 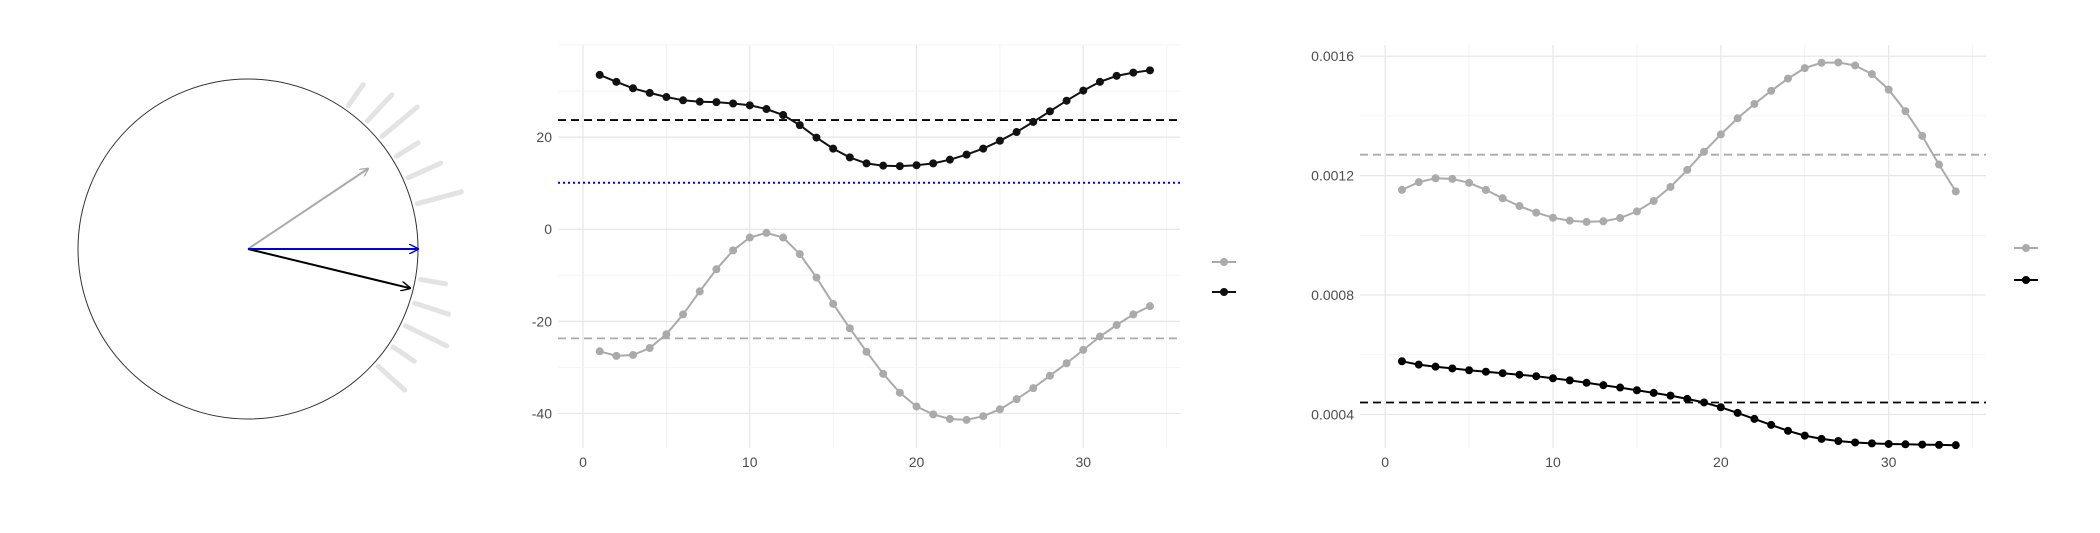 I want to click on y-tick-label: 20, so click(x=544, y=137).